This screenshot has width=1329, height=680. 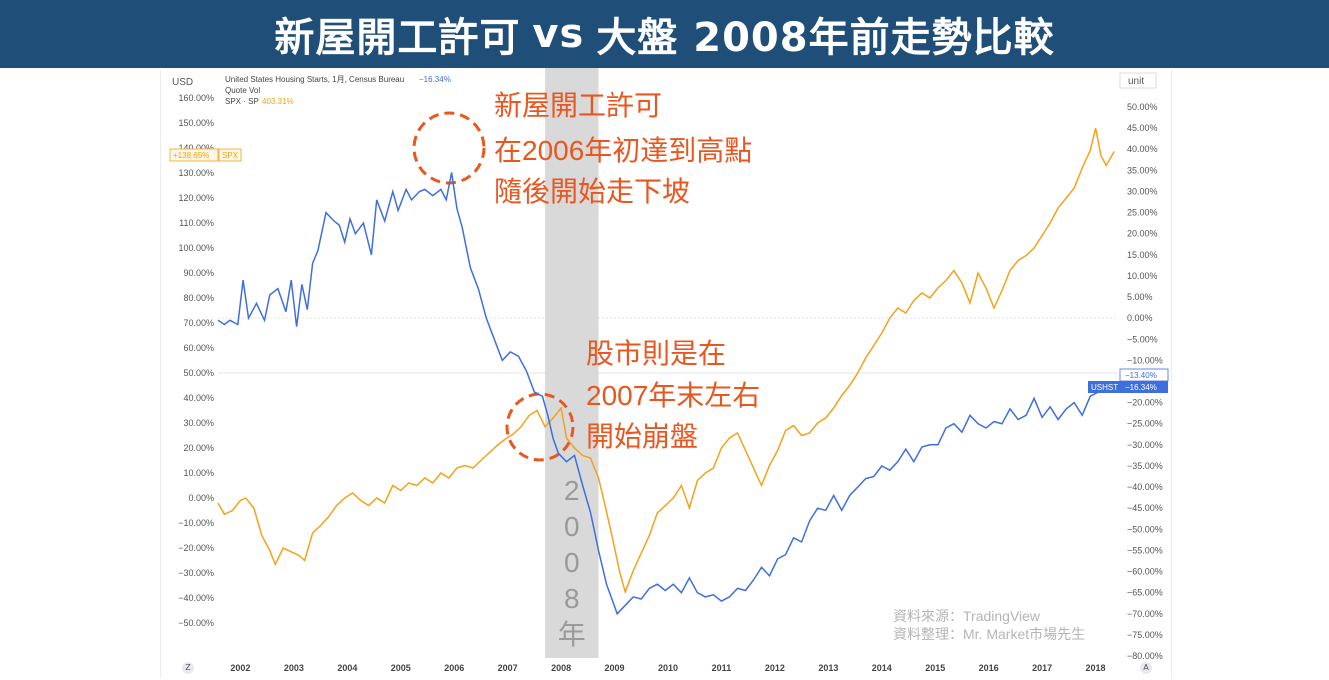 I want to click on right-tick-label: −70.00%, so click(x=1145, y=614).